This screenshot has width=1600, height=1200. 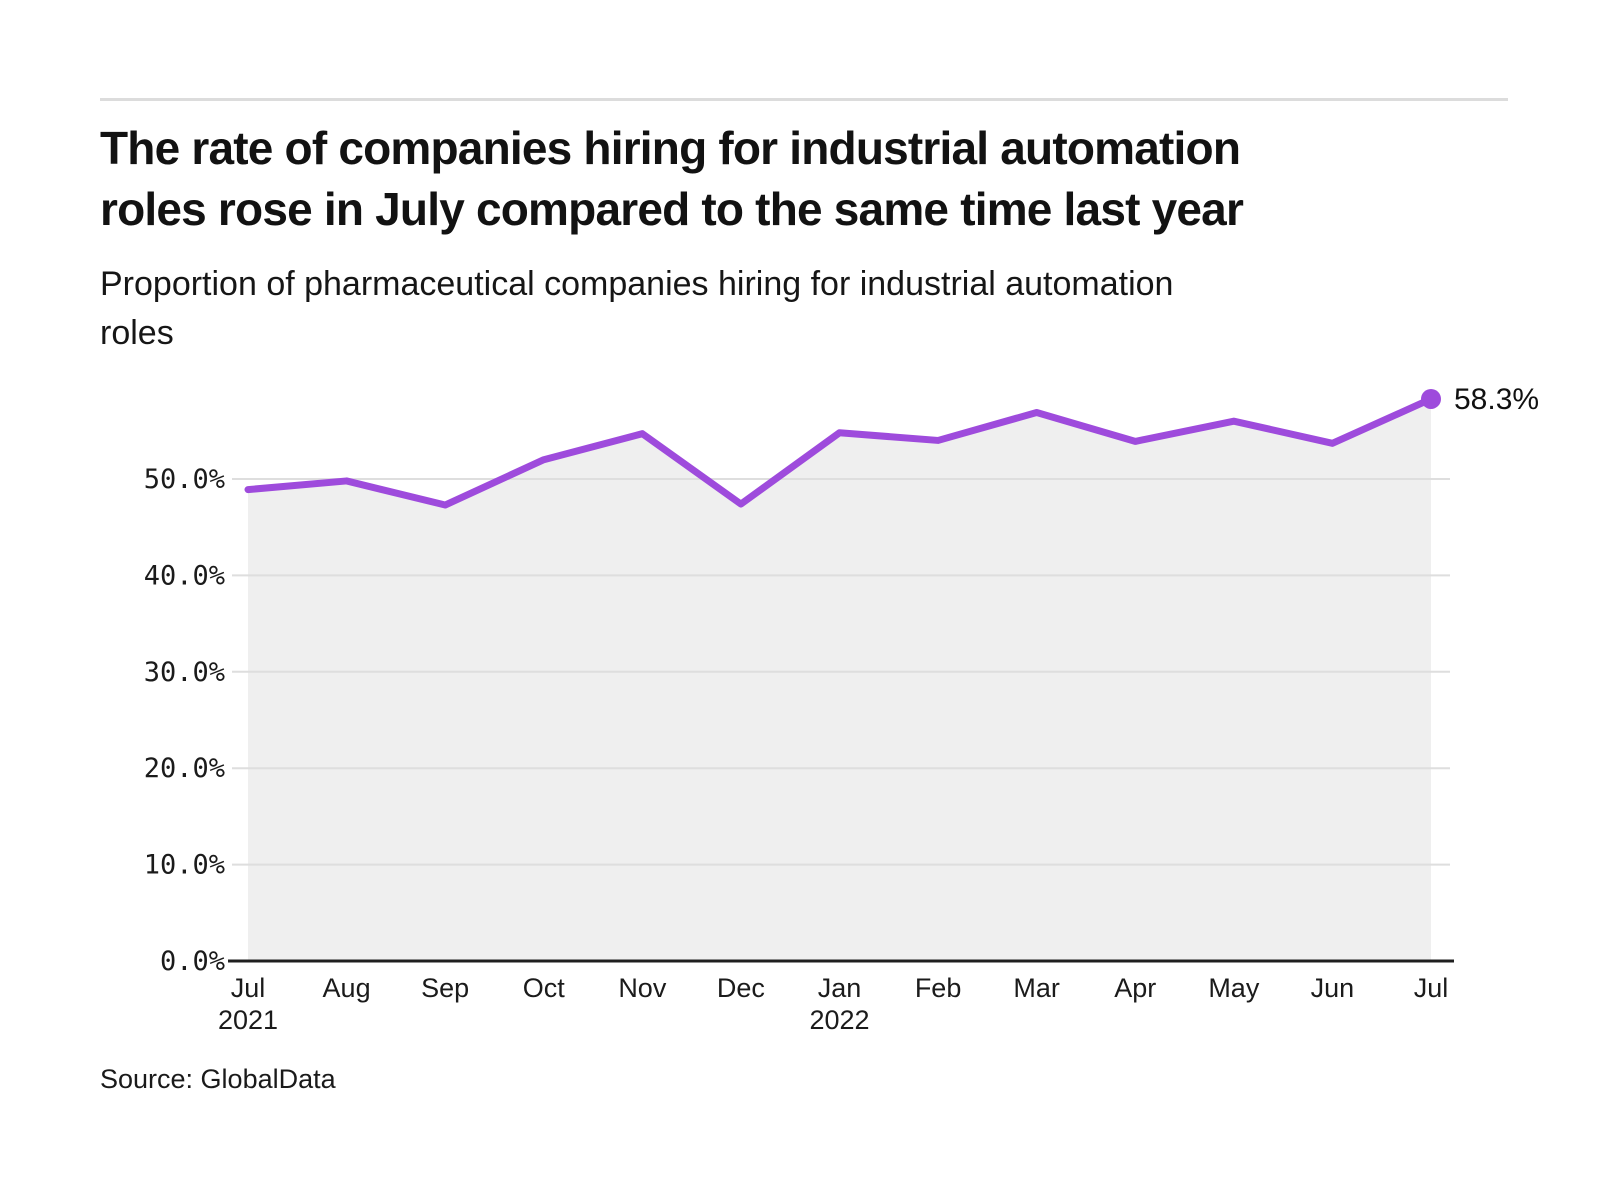 What do you see at coordinates (938, 988) in the screenshot?
I see `x-axis-tick-label: Feb` at bounding box center [938, 988].